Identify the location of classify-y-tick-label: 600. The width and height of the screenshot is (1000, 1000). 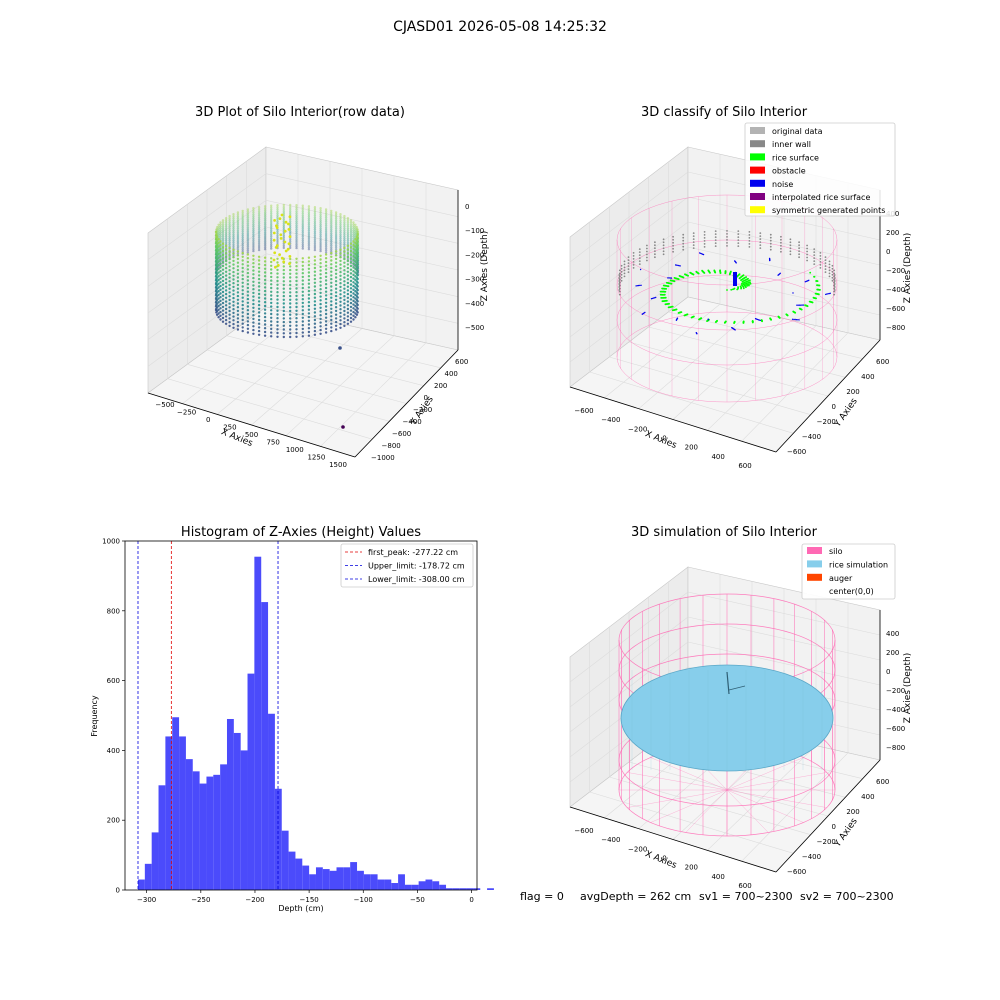
(882, 362).